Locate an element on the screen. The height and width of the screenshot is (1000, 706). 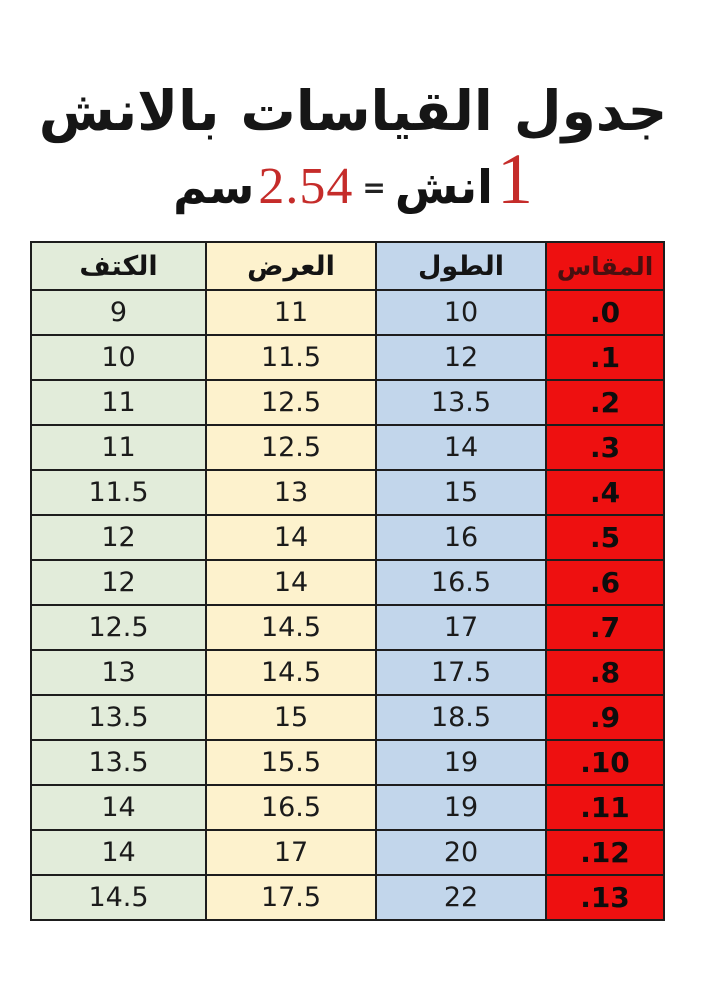
cell-size: .11 is located at coordinates (605, 808).